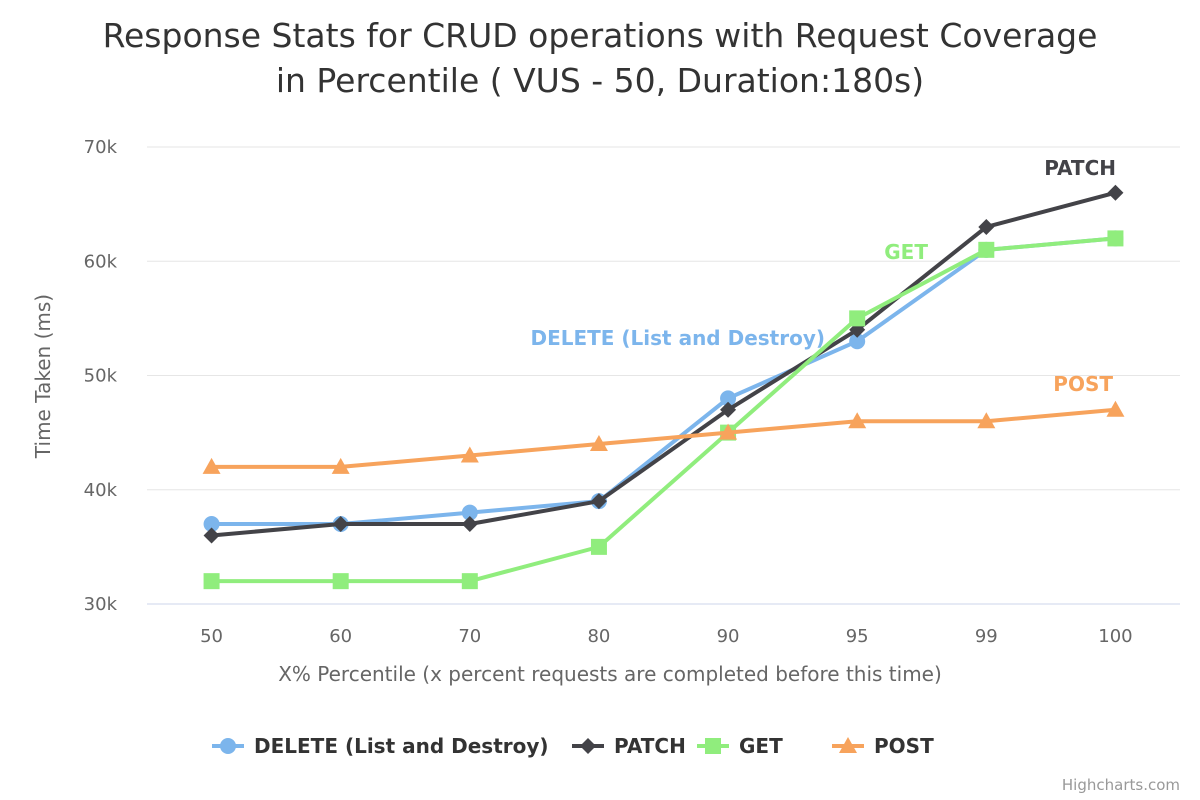 This screenshot has width=1200, height=800. I want to click on x-tick-label: 100, so click(1115, 636).